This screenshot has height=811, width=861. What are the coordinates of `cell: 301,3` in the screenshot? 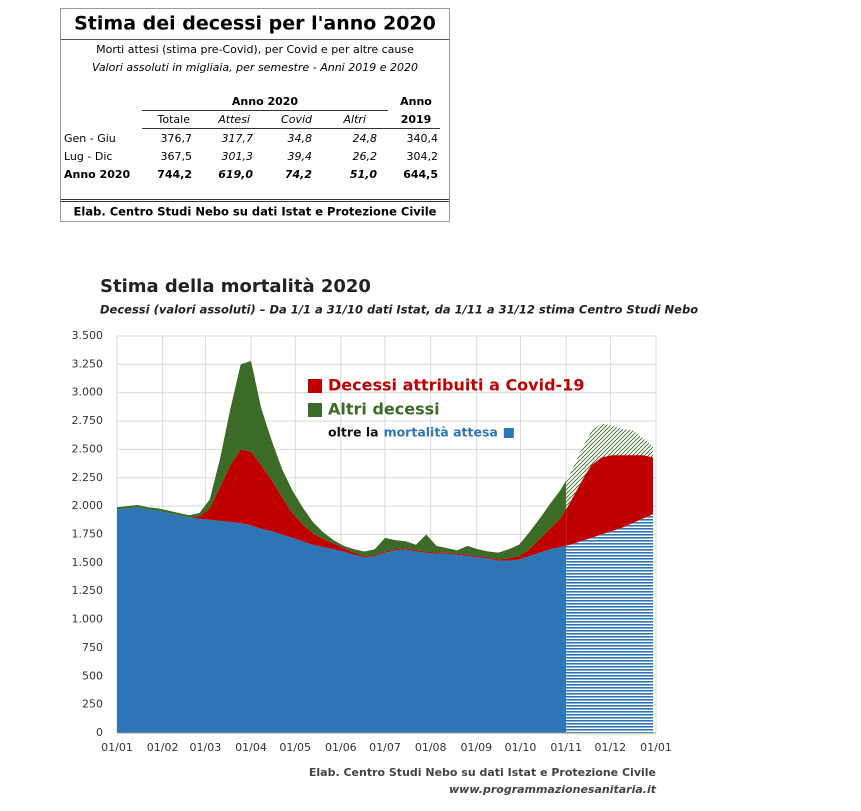 It's located at (238, 156).